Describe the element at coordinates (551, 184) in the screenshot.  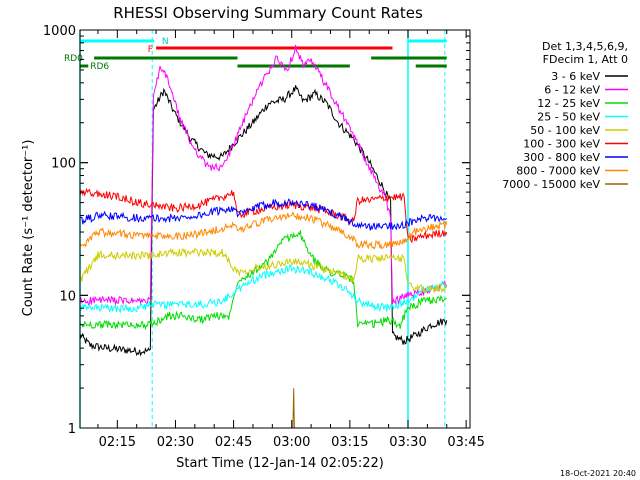
I see `legend-entry-label: 7000 - 15000 keV` at that location.